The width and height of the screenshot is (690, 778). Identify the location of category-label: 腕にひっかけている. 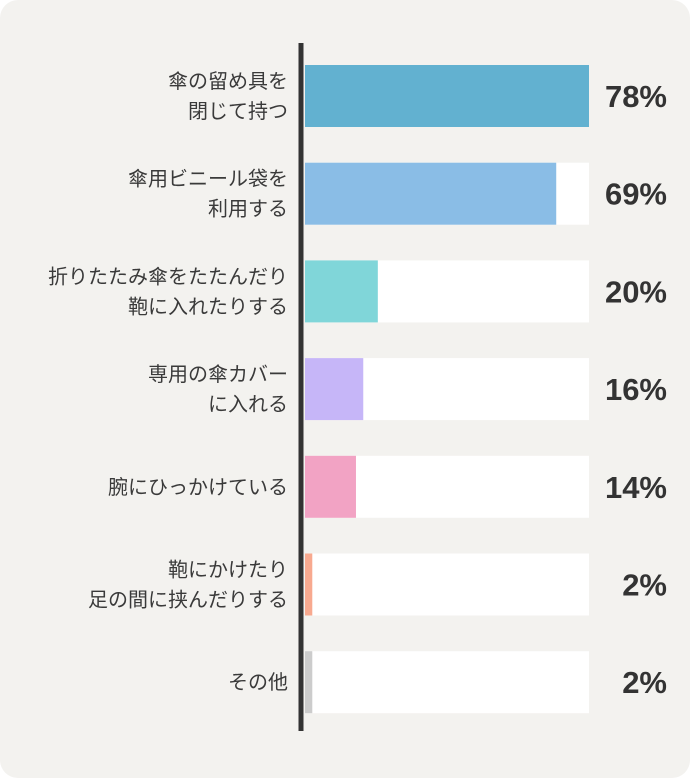
(198, 487).